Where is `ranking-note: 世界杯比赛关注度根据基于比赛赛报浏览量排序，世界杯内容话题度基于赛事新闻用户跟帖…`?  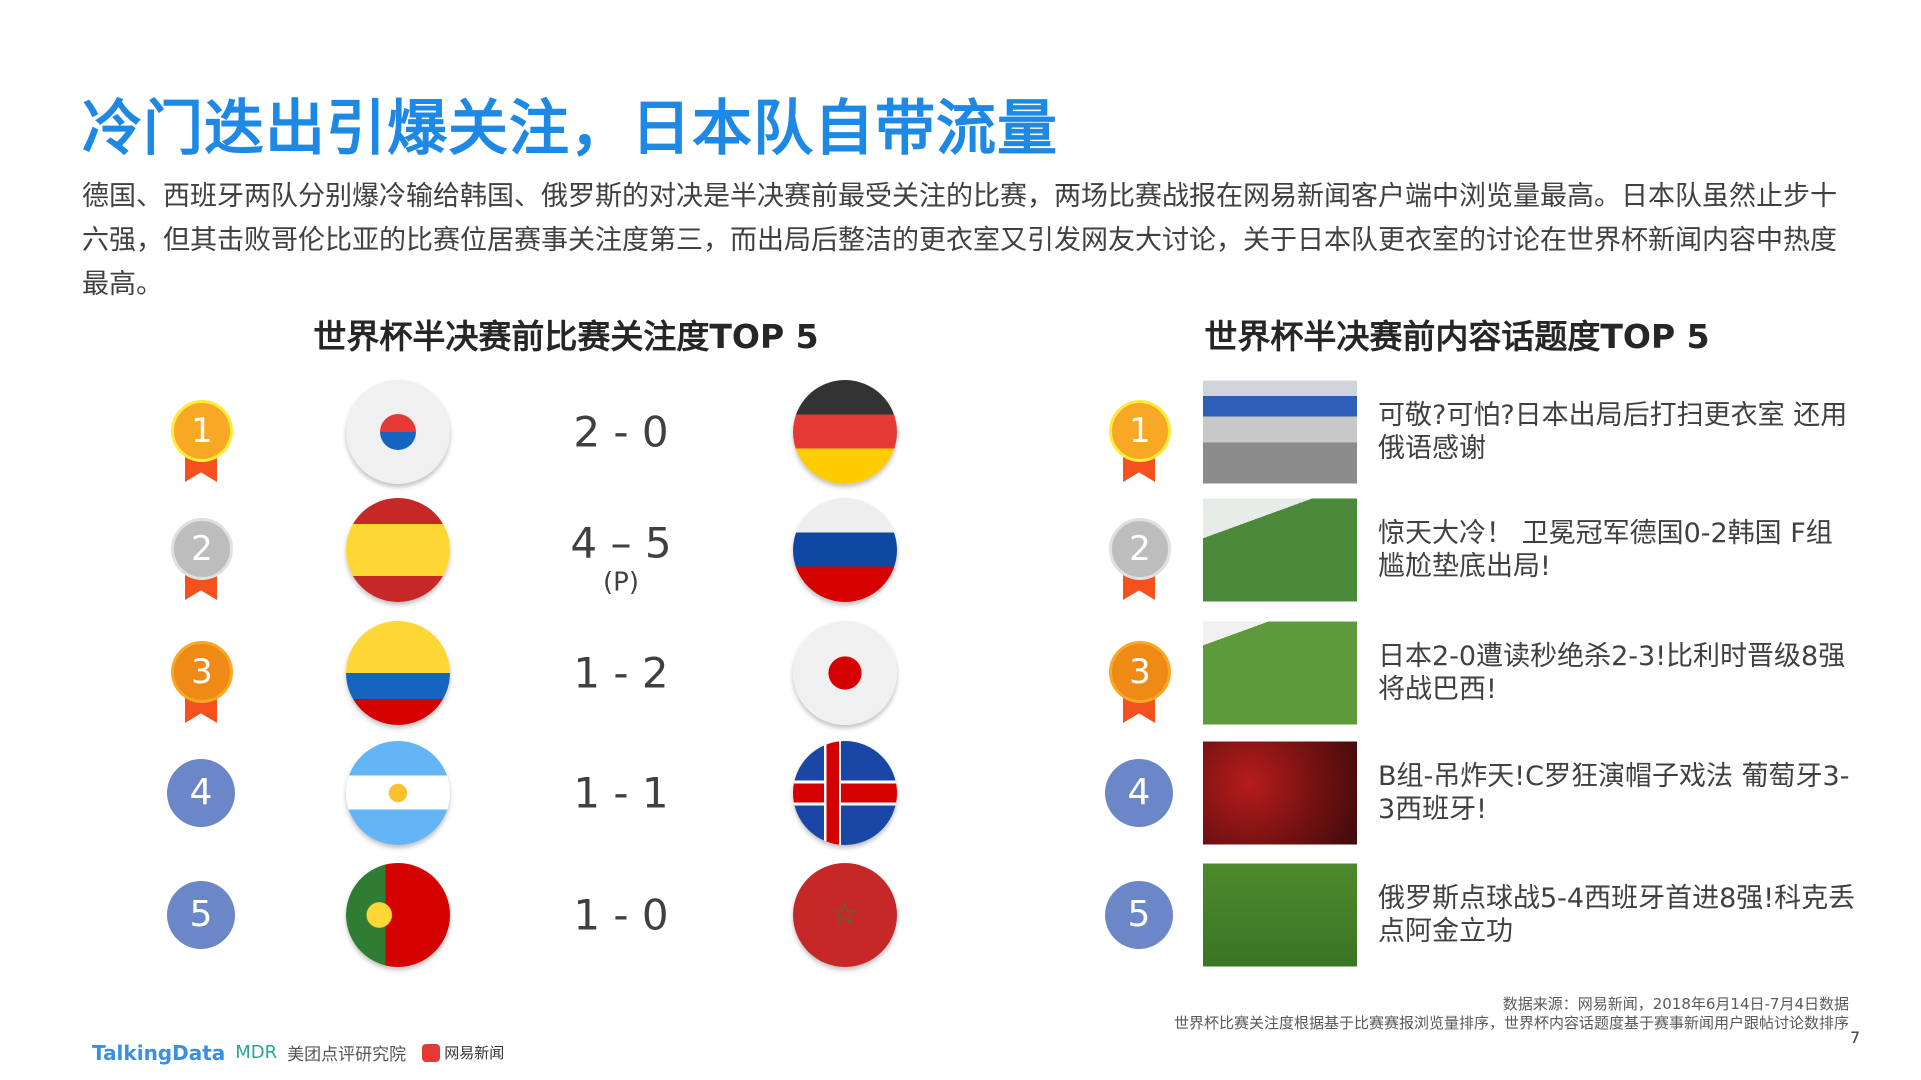
ranking-note: 世界杯比赛关注度根据基于比赛赛报浏览量排序，世界杯内容话题度基于赛事新闻用户跟帖… is located at coordinates (1511, 1023).